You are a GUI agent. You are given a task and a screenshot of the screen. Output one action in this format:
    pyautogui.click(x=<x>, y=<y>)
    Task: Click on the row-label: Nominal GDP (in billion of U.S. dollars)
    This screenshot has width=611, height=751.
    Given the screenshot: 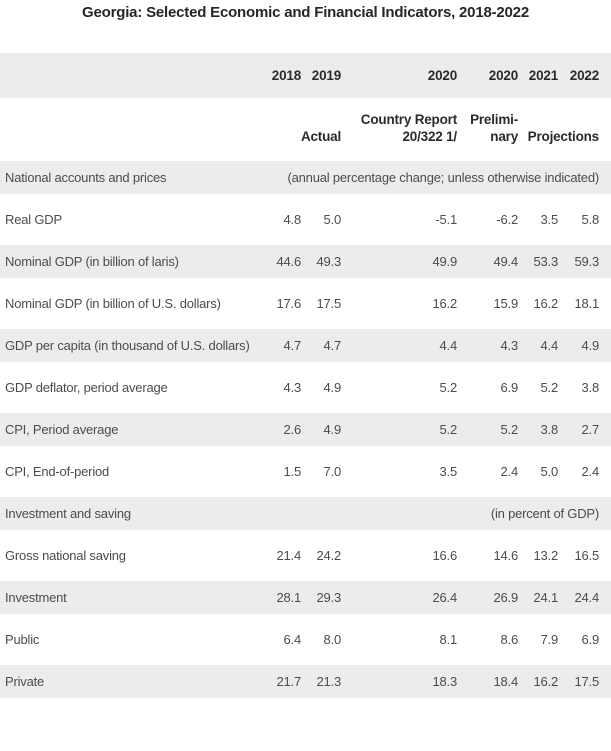 What is the action you would take?
    pyautogui.click(x=113, y=303)
    